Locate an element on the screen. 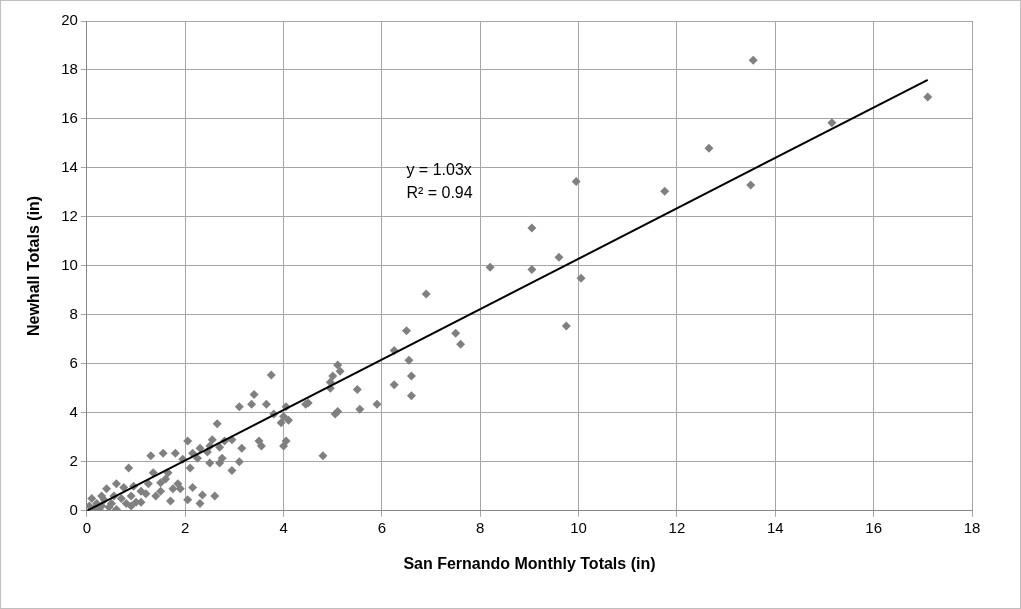 The height and width of the screenshot is (609, 1021). x-tick-label: 10 is located at coordinates (578, 527).